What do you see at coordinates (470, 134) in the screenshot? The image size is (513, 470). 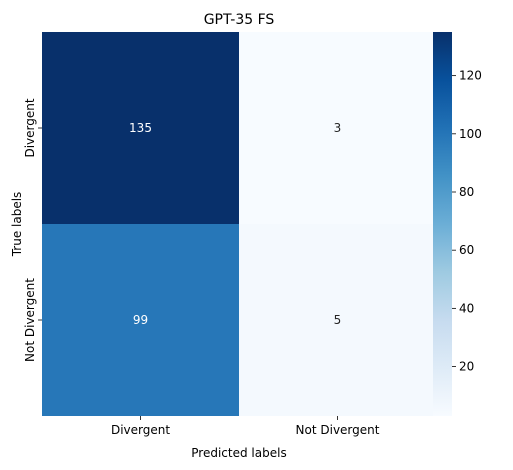 I see `colorbar-tick-label: 100` at bounding box center [470, 134].